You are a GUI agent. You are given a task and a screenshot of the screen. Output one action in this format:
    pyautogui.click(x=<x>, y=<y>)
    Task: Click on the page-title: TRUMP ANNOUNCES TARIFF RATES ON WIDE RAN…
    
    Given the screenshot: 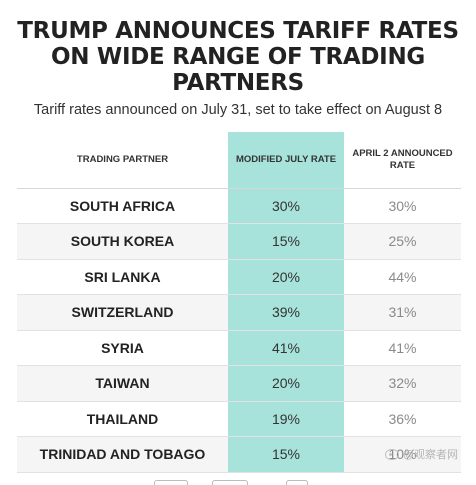 What is the action you would take?
    pyautogui.click(x=238, y=57)
    